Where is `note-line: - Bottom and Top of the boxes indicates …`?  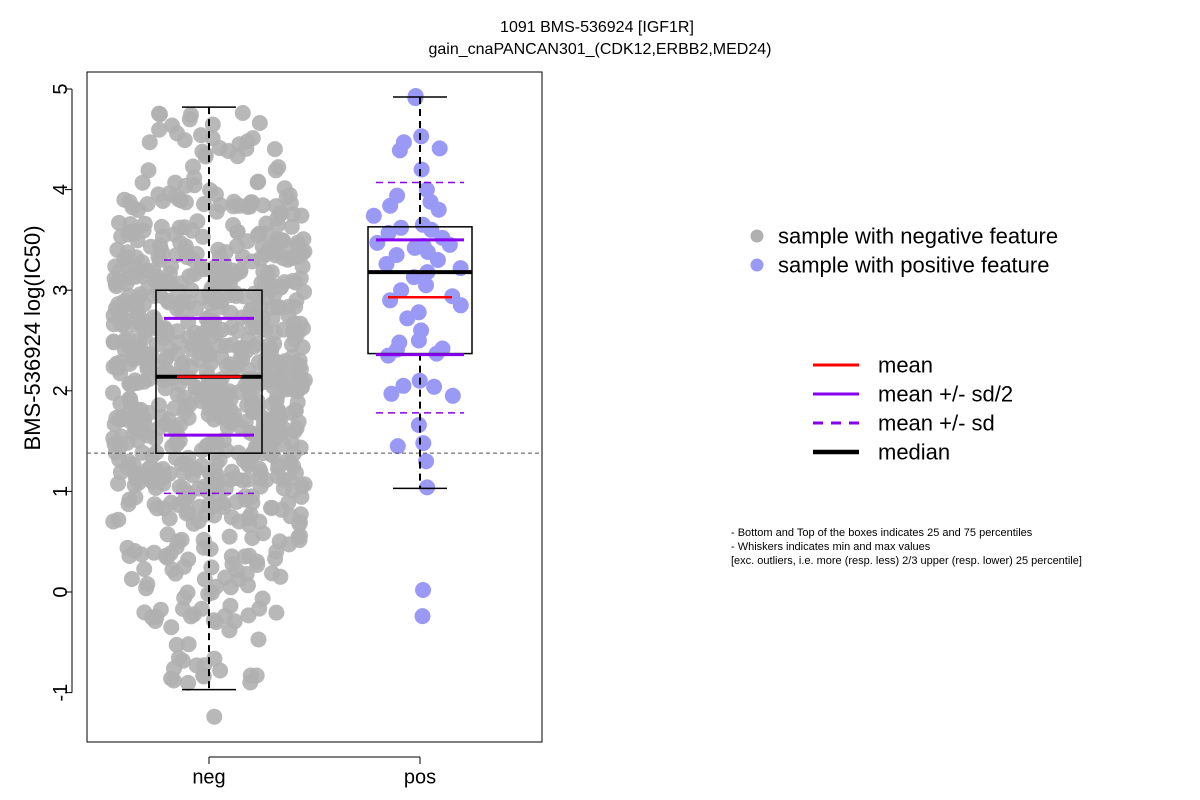 note-line: - Bottom and Top of the boxes indicates … is located at coordinates (882, 533).